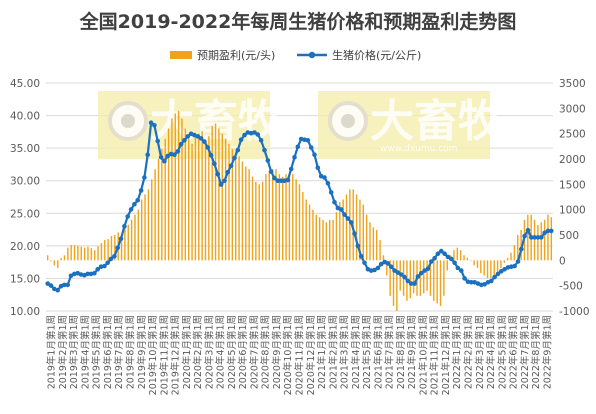 This screenshot has height=414, width=596. What do you see at coordinates (572, 211) in the screenshot?
I see `right-tick-label: 1000` at bounding box center [572, 211].